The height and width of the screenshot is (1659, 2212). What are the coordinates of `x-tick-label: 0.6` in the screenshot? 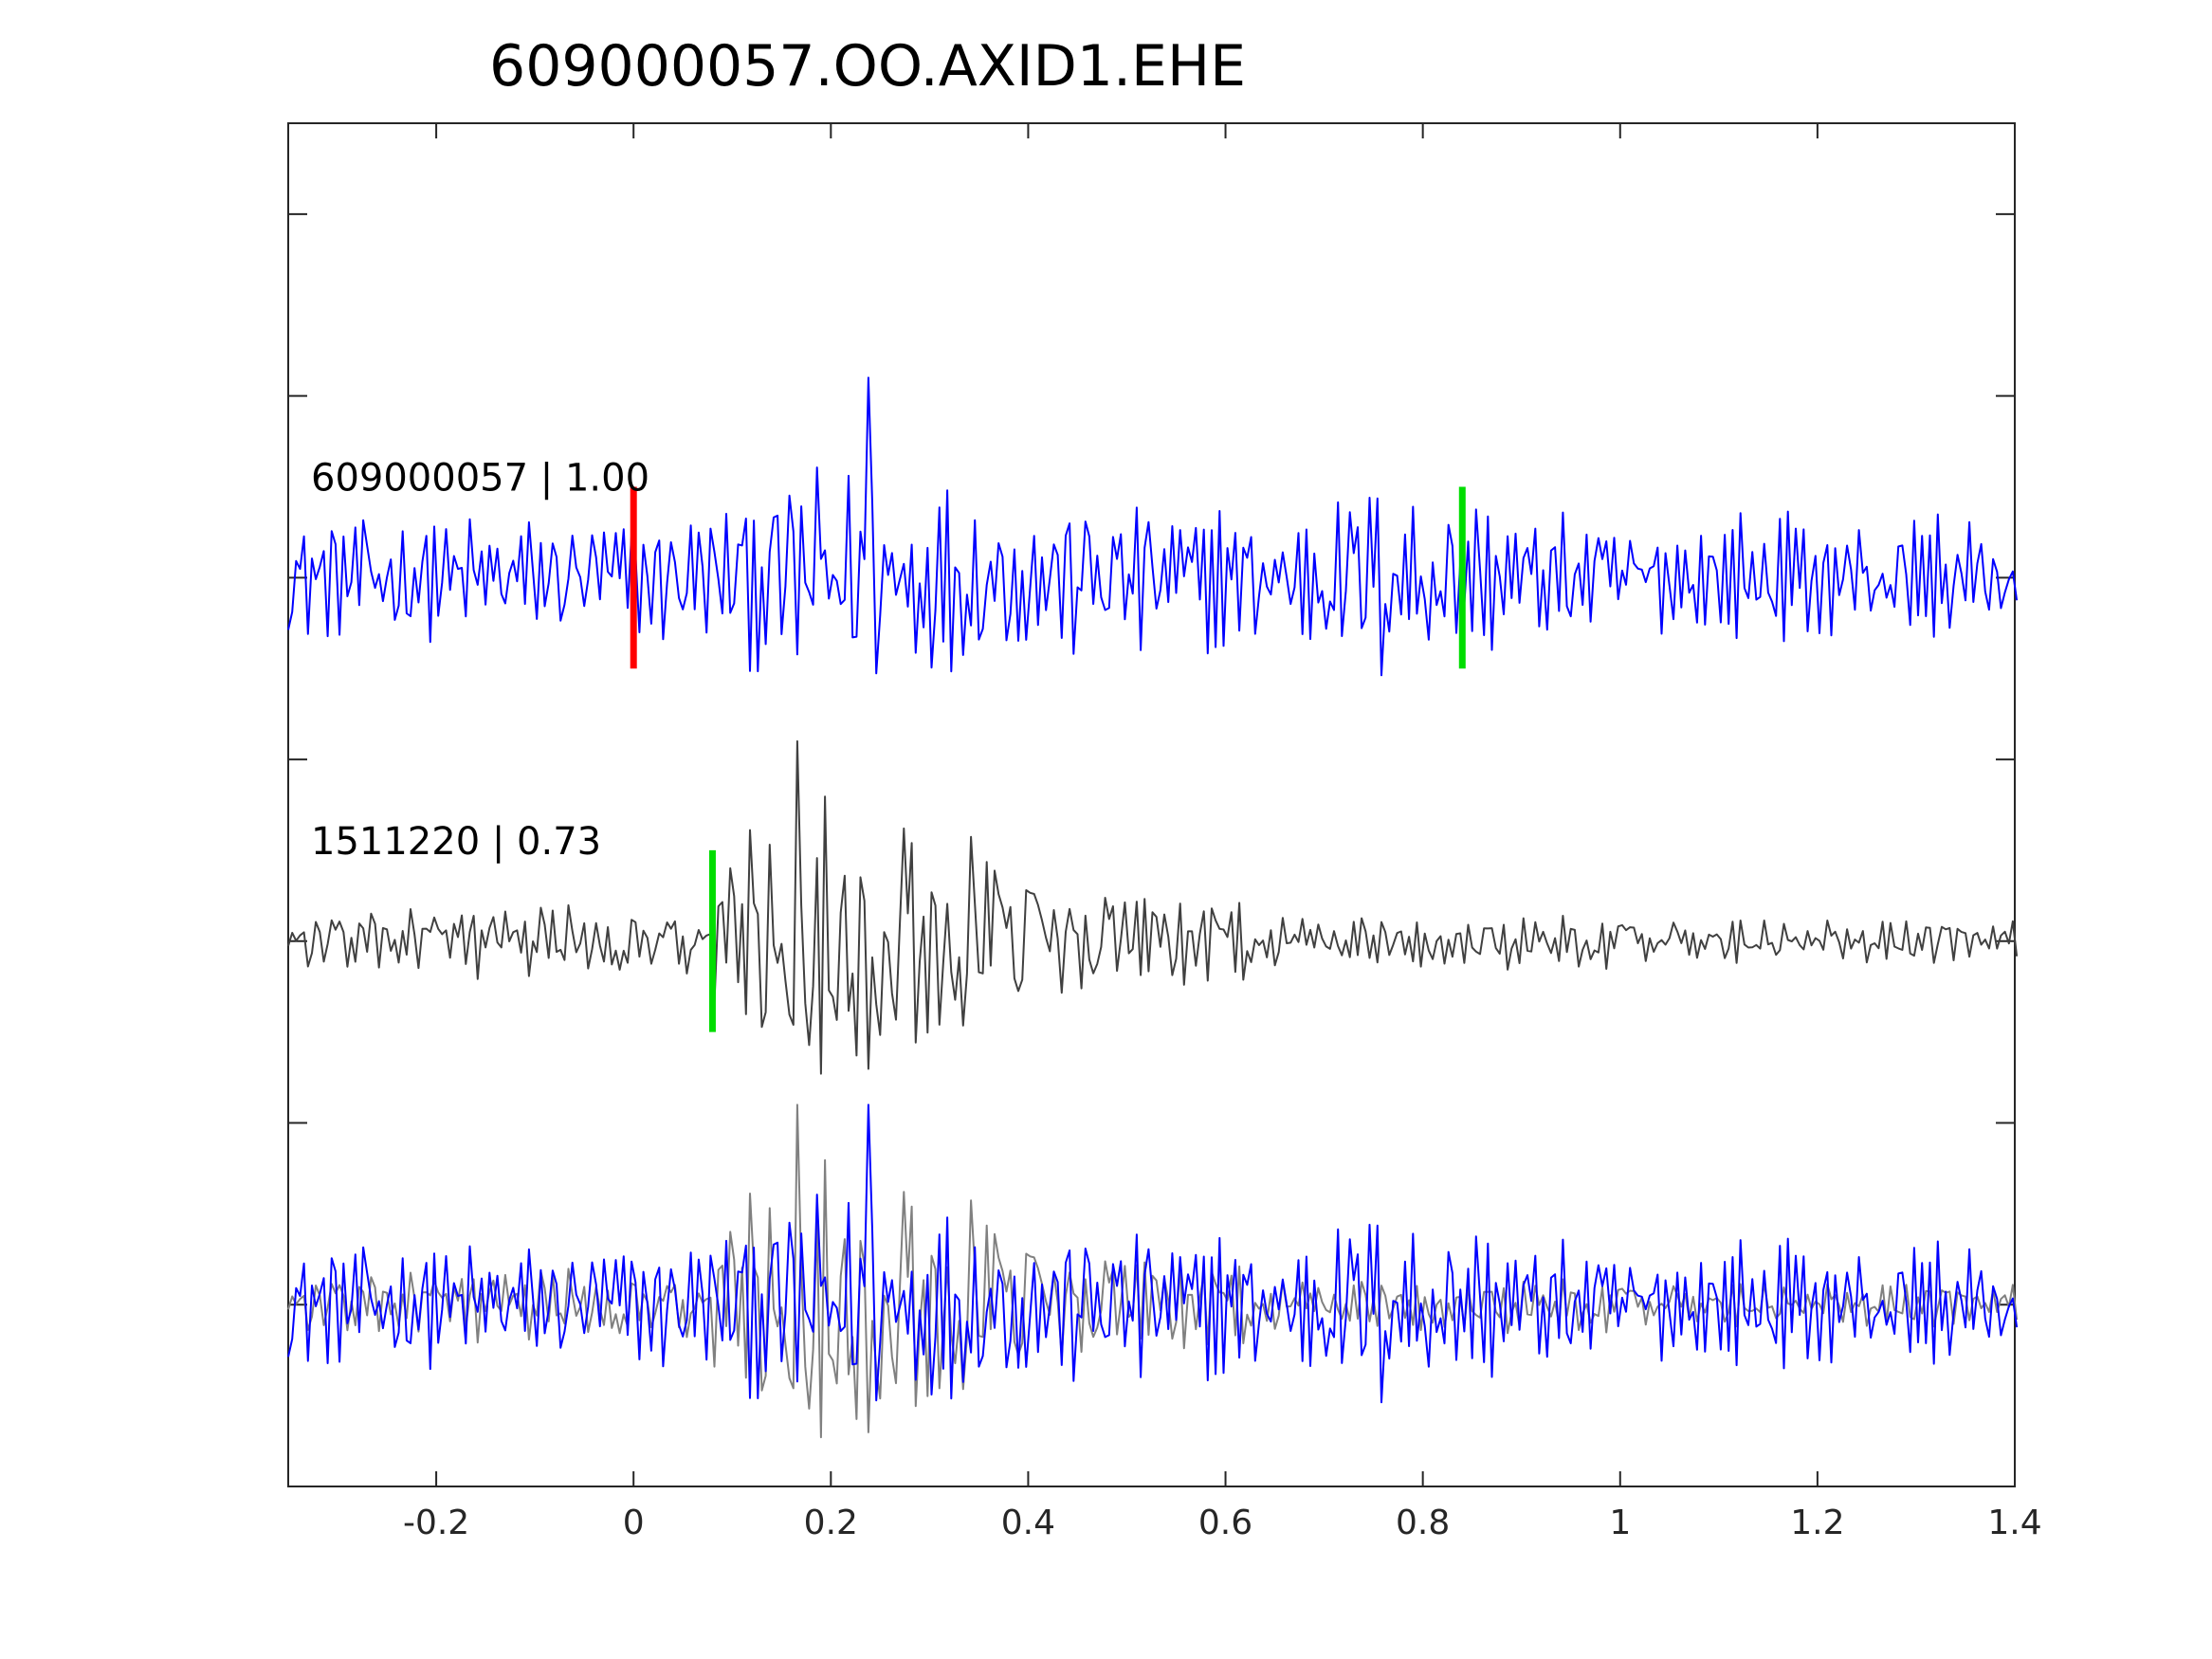 It's located at (1225, 1523).